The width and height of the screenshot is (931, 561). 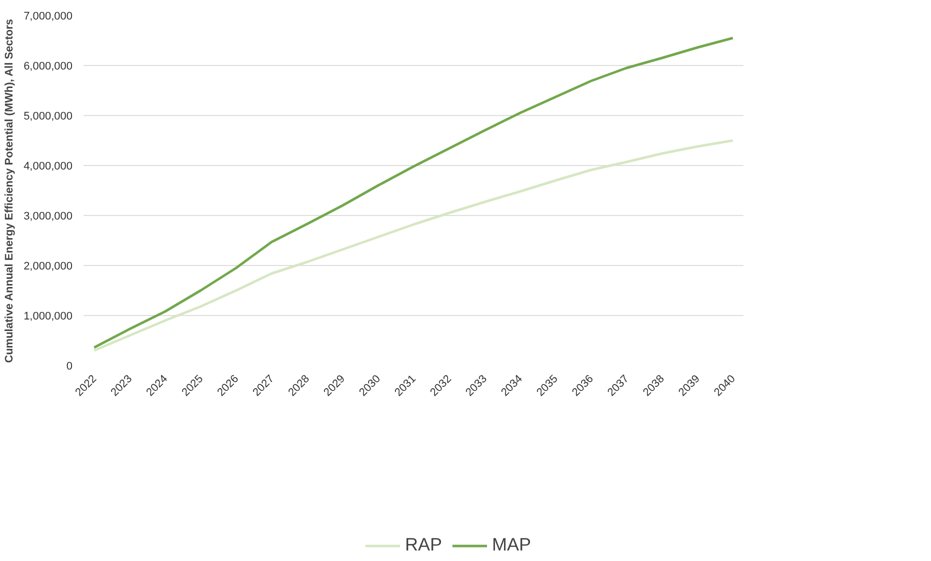 What do you see at coordinates (511, 545) in the screenshot?
I see `legend-label: MAP` at bounding box center [511, 545].